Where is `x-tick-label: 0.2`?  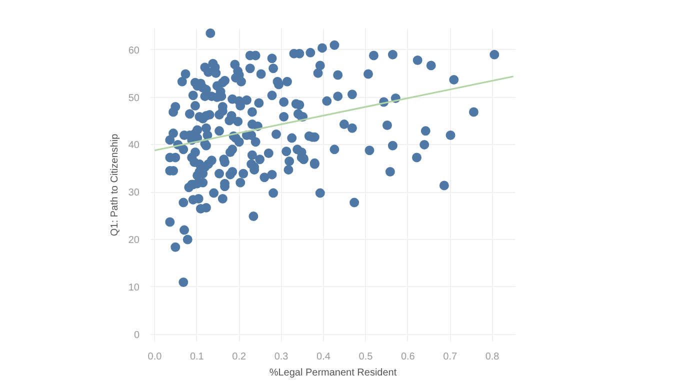
x-tick-label: 0.2 is located at coordinates (239, 357).